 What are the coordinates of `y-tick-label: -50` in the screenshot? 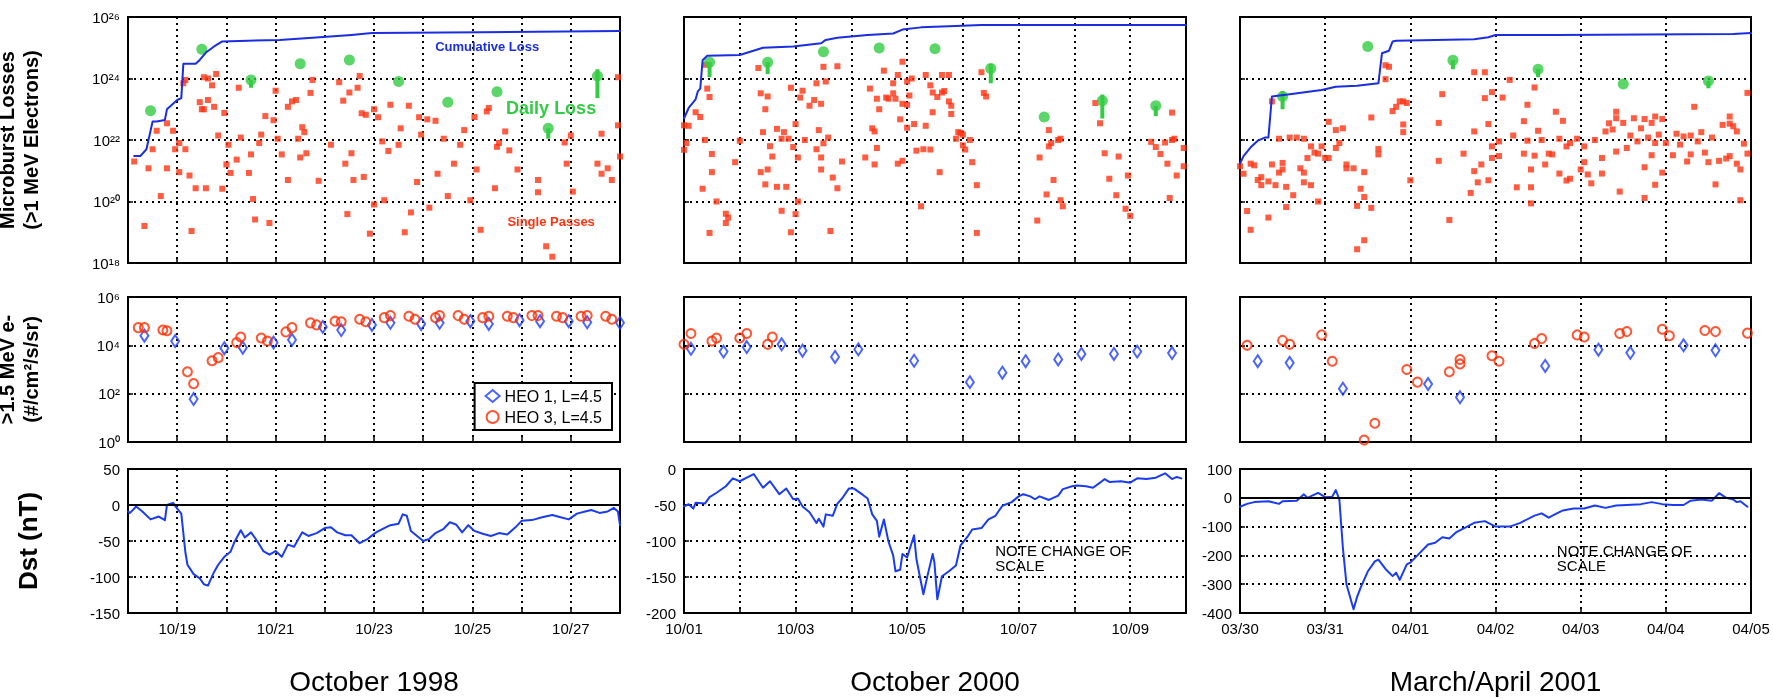 It's located at (109, 541).